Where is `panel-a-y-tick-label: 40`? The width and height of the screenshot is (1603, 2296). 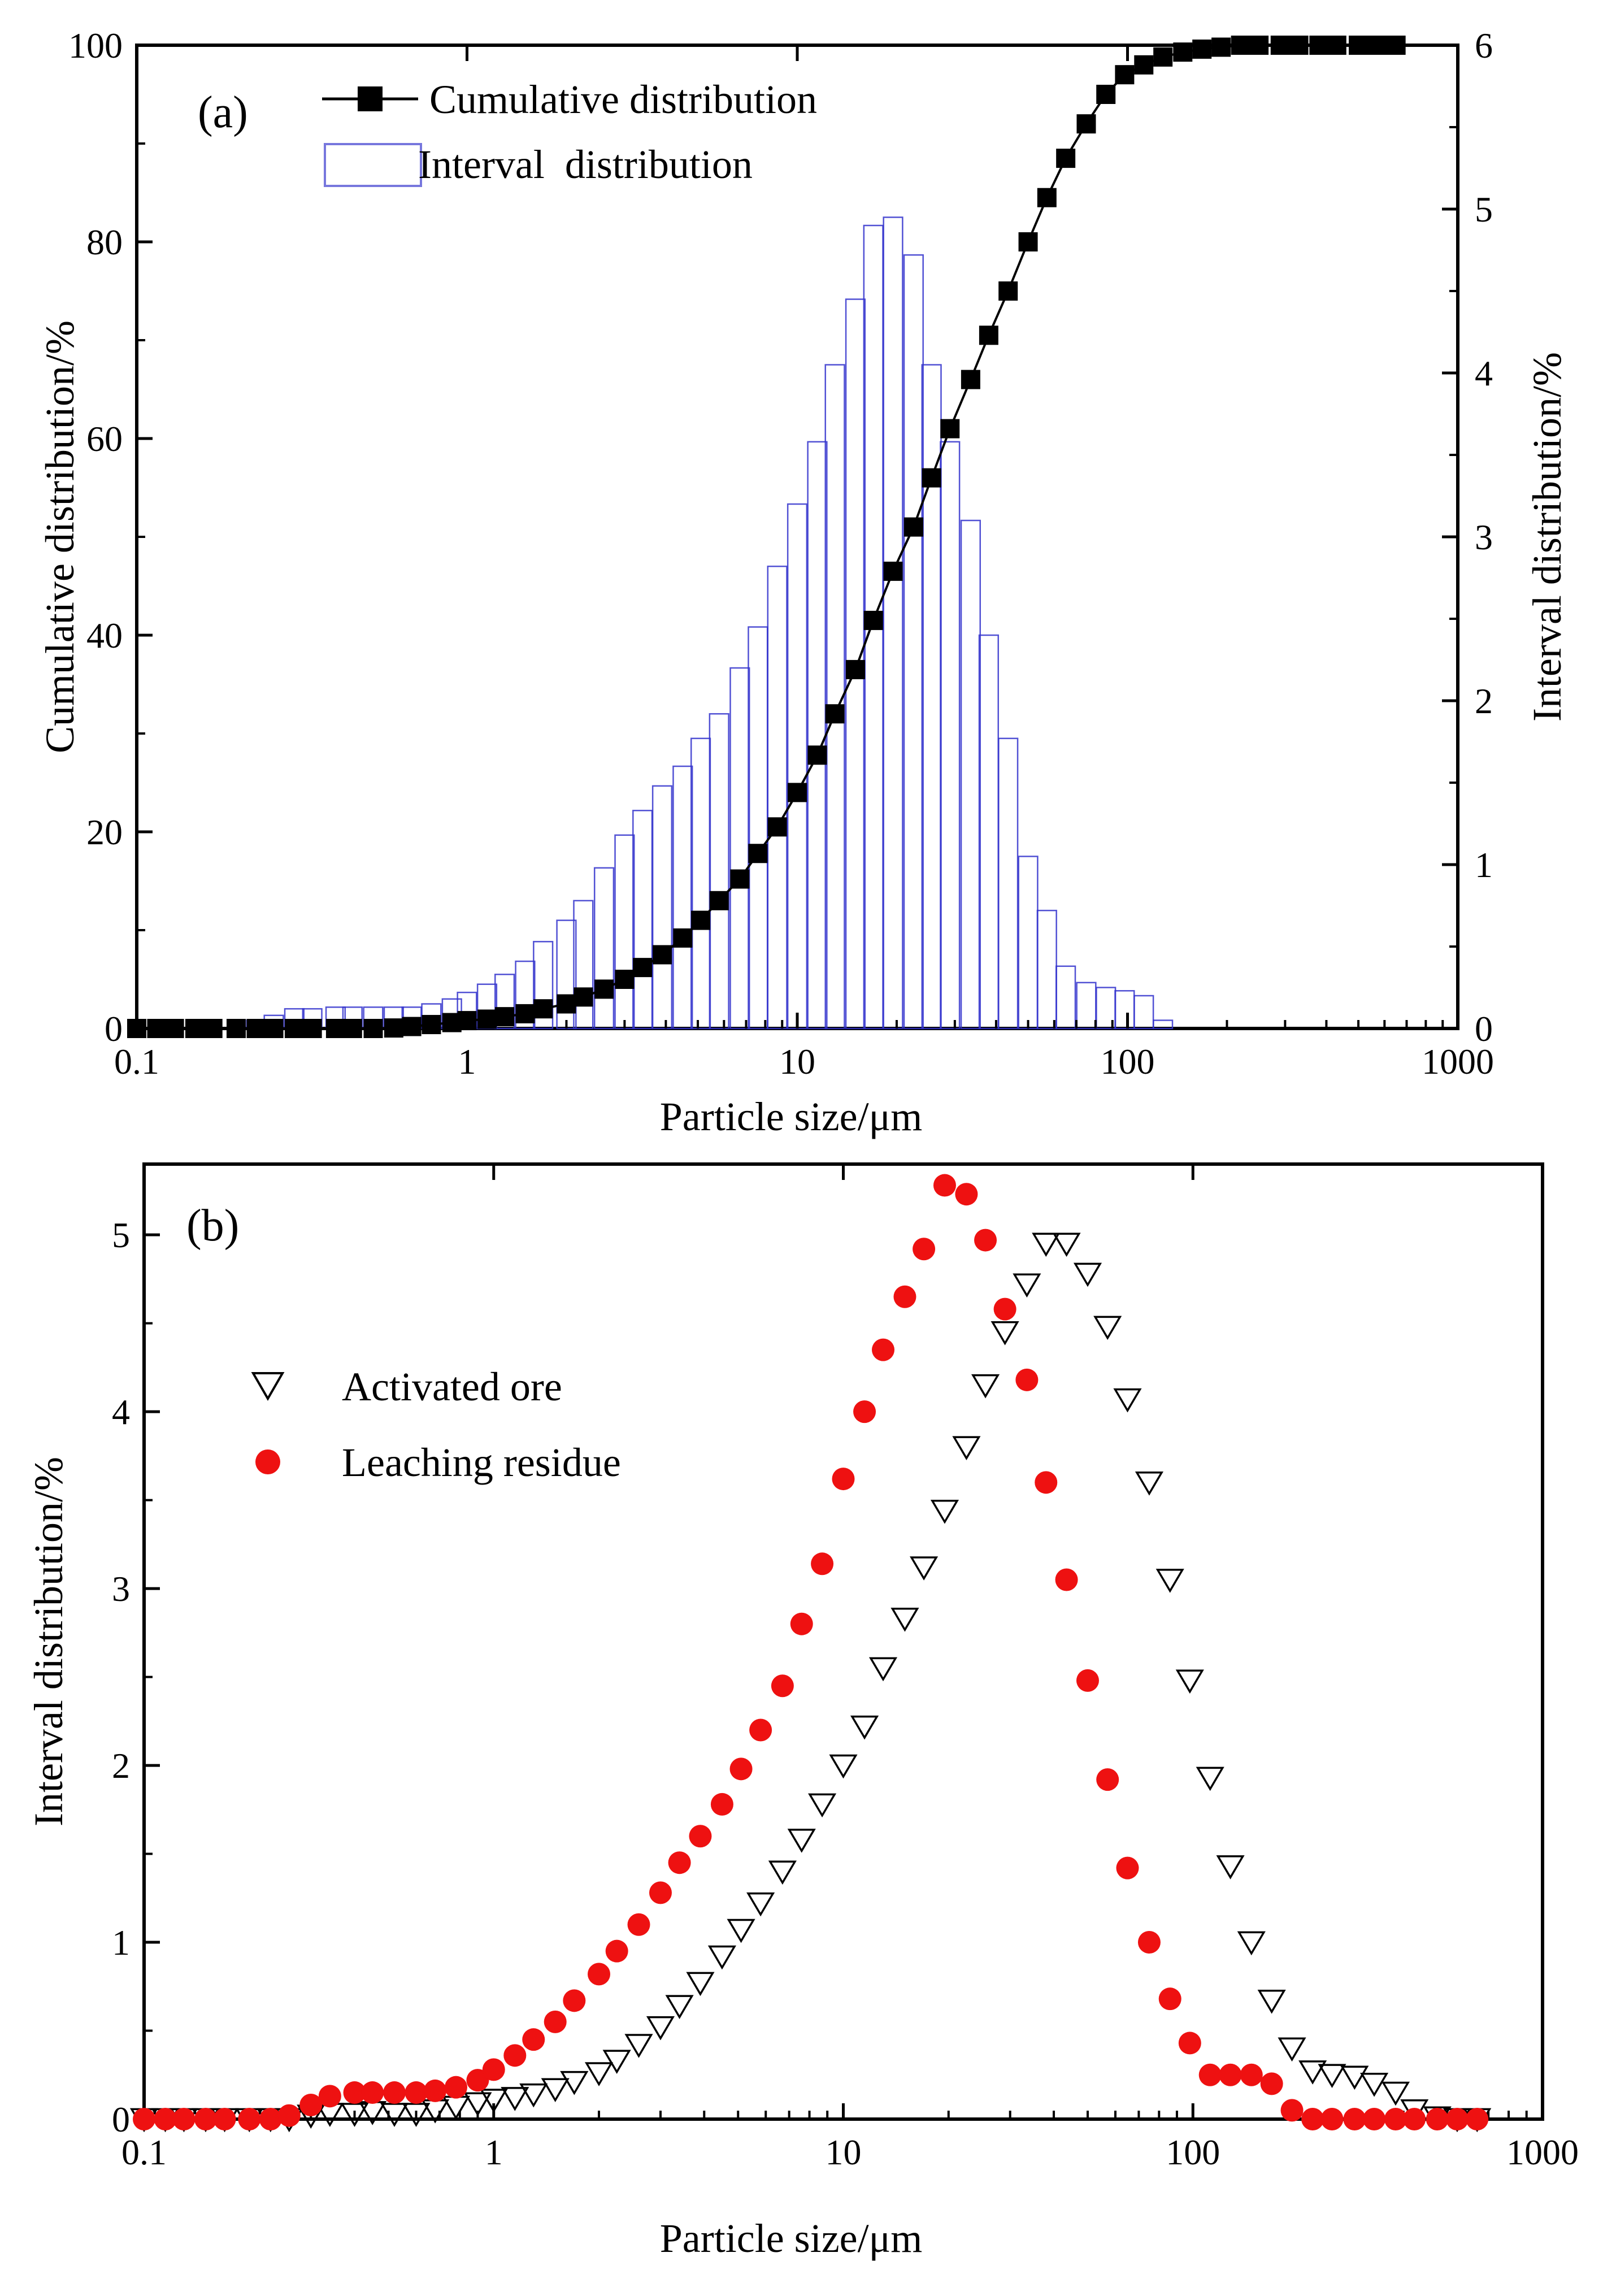
panel-a-y-tick-label: 40 is located at coordinates (105, 635).